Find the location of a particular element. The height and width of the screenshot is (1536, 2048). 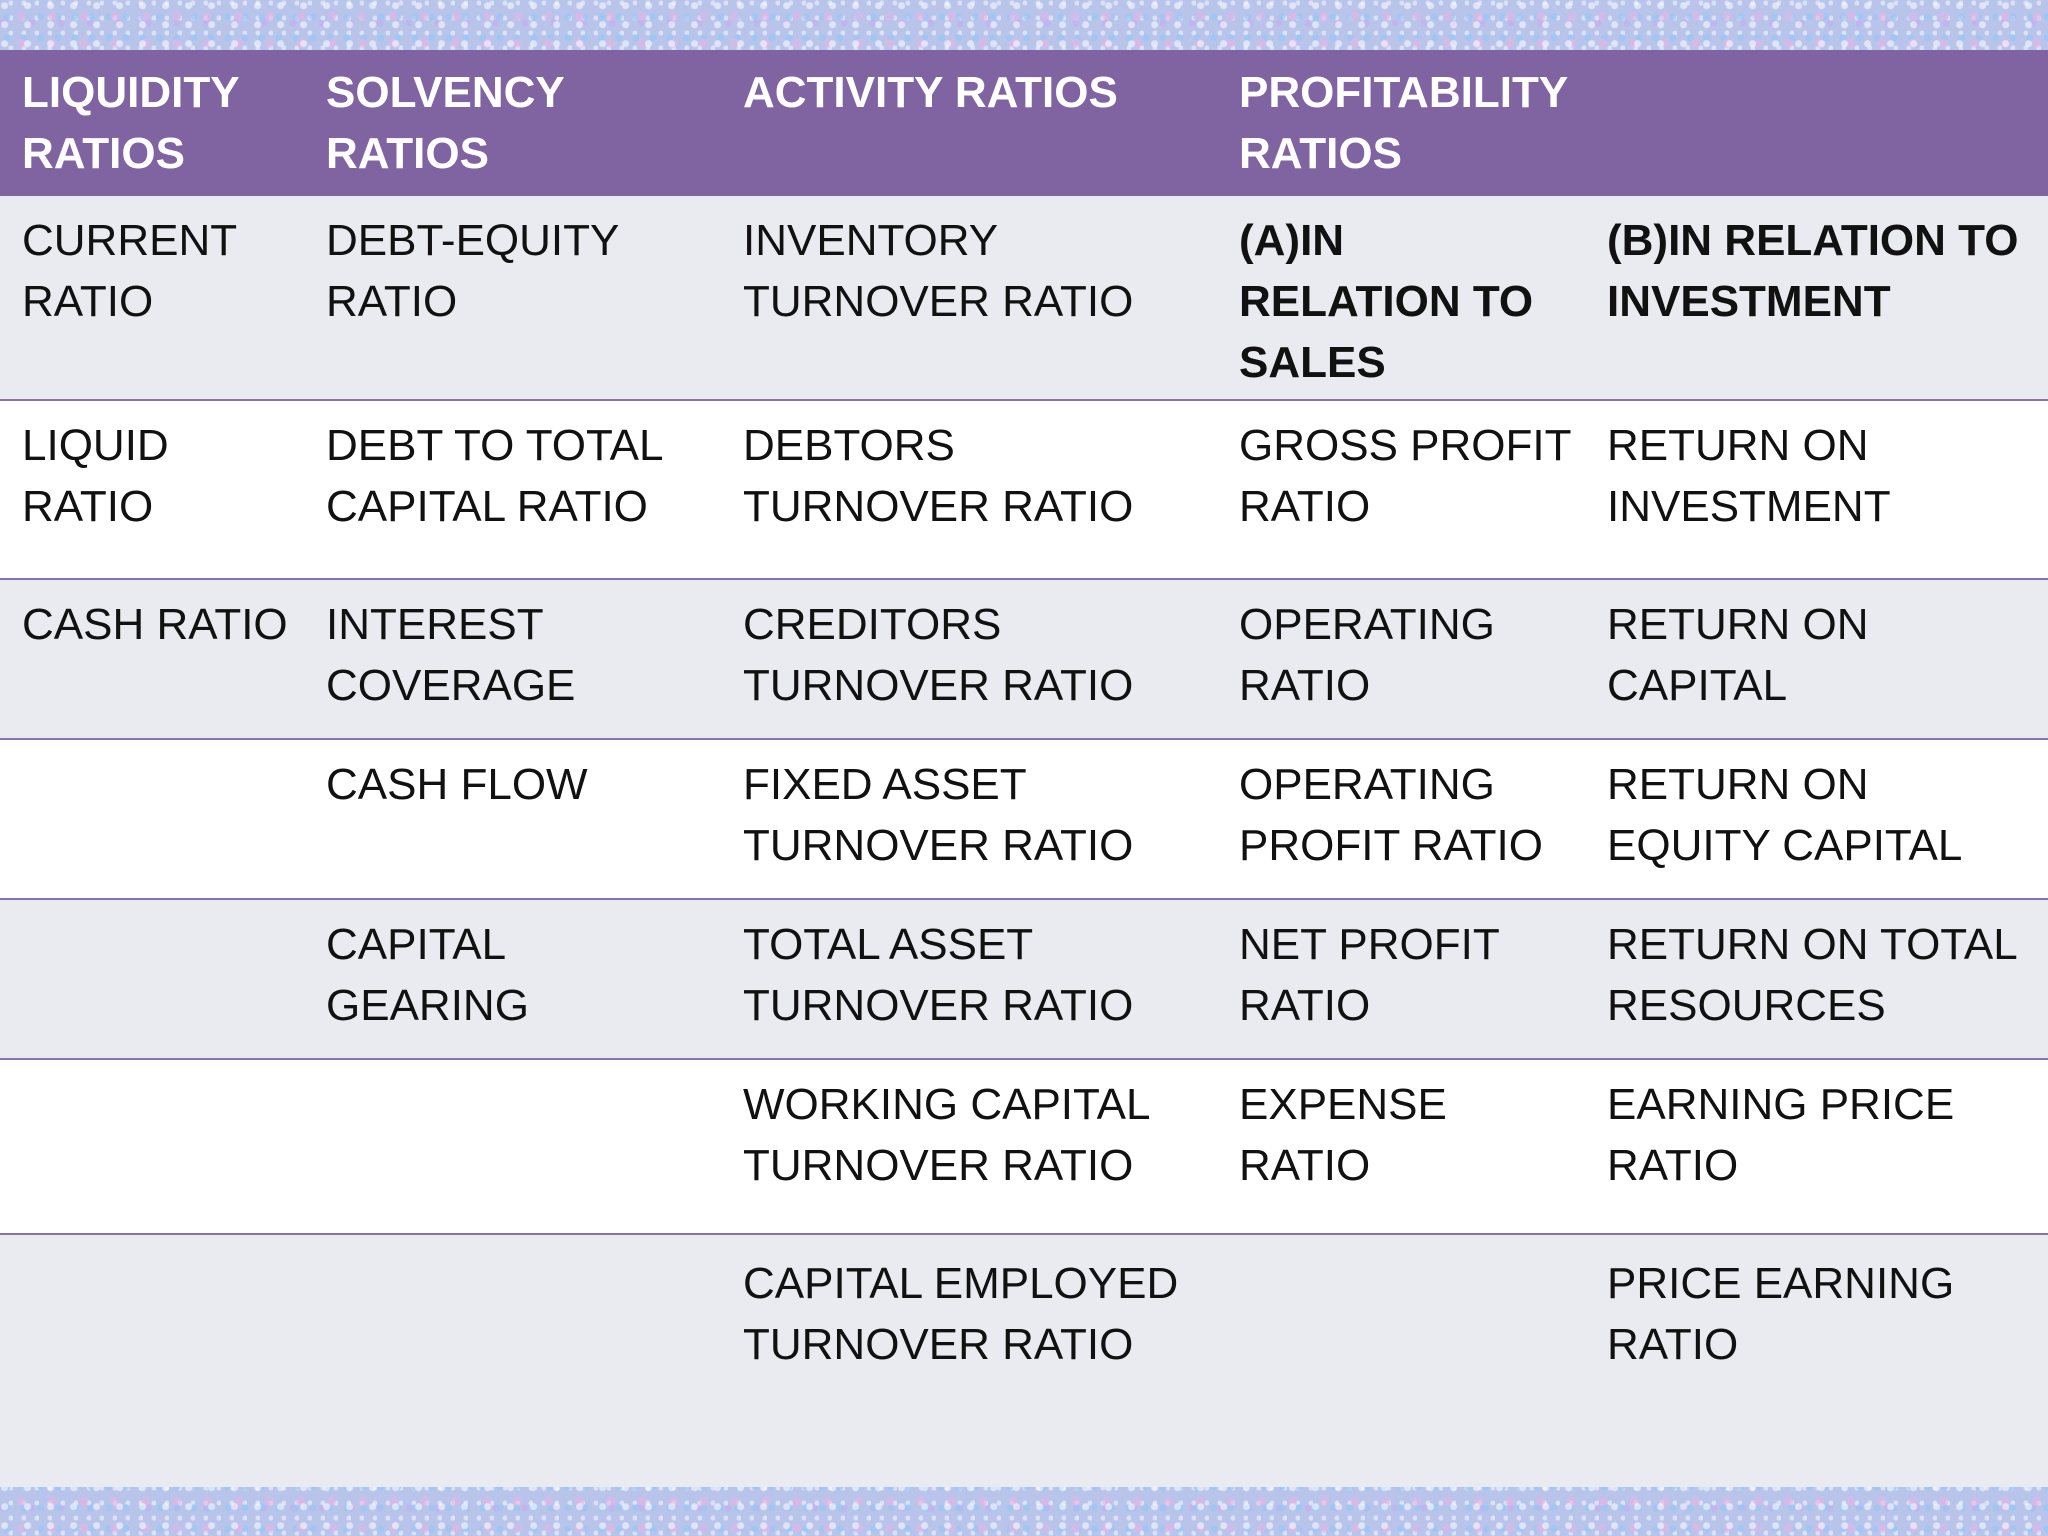

cell-activity: FIXED ASSET TURNOVER RATIO is located at coordinates (938, 815).